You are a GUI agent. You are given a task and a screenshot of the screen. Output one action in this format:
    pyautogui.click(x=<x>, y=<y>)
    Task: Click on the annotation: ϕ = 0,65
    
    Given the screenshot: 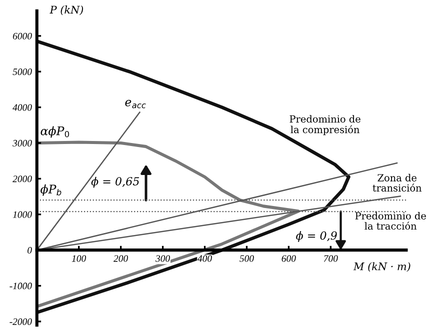 What is the action you would take?
    pyautogui.click(x=115, y=182)
    